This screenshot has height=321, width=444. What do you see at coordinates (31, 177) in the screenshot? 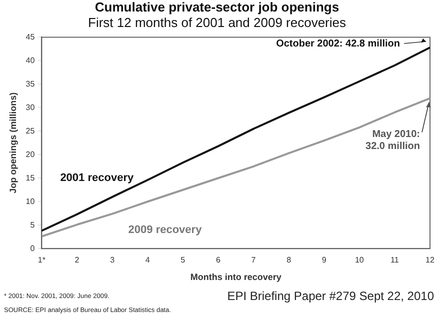
I see `y-tick-label: 15` at bounding box center [31, 177].